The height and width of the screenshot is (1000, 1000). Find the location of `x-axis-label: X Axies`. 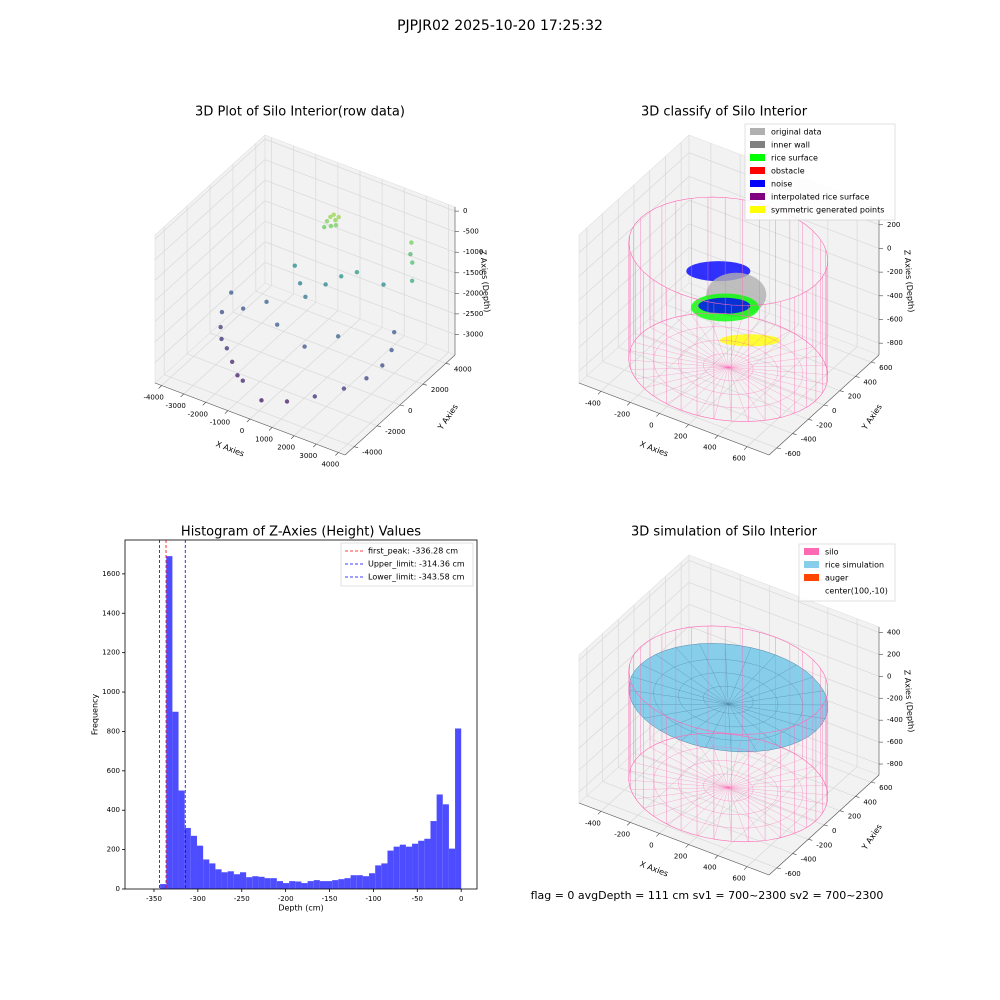

x-axis-label: X Axies is located at coordinates (654, 449).